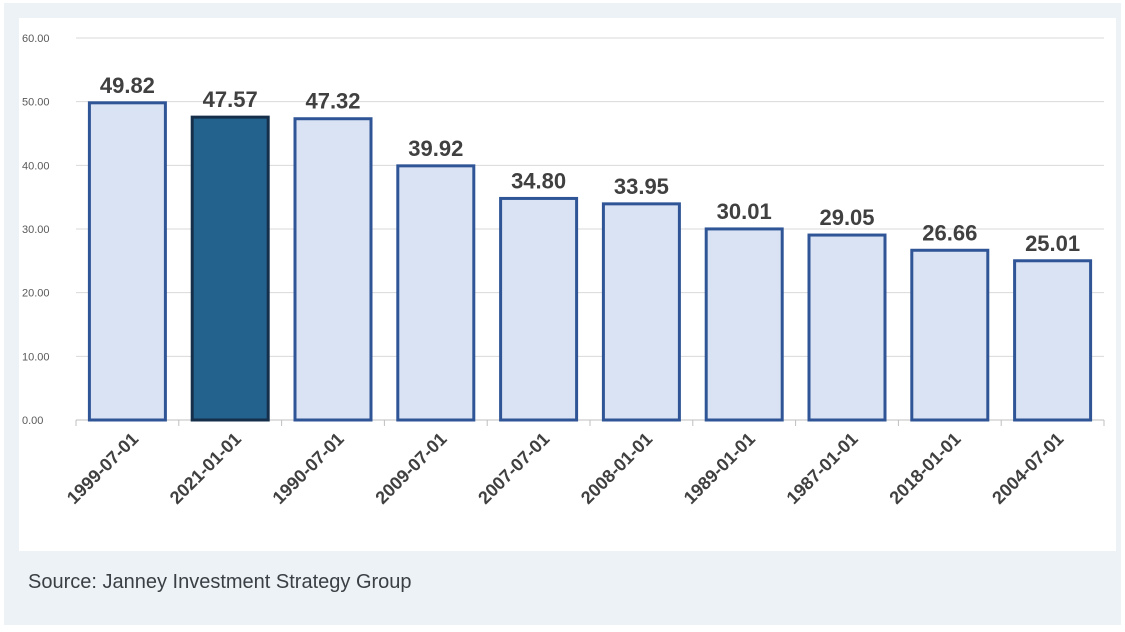 The image size is (1125, 632). Describe the element at coordinates (127, 85) in the screenshot. I see `data-label: 49.82` at that location.